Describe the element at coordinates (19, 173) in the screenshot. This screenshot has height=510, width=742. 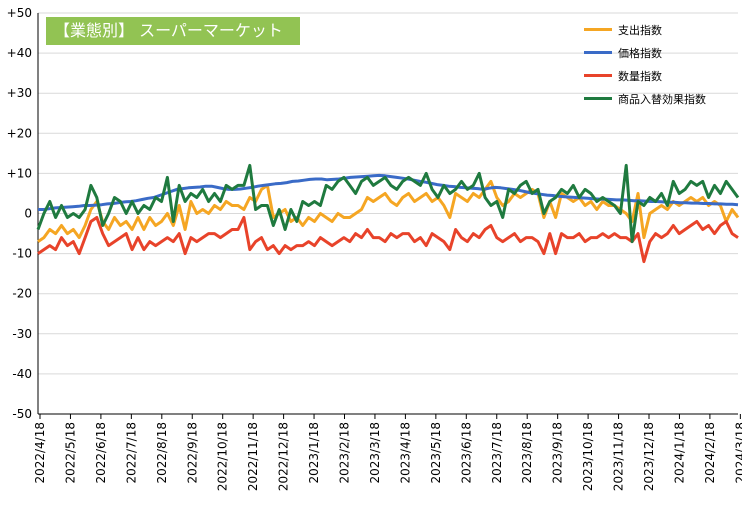
I see `y-tick-label: +10` at that location.